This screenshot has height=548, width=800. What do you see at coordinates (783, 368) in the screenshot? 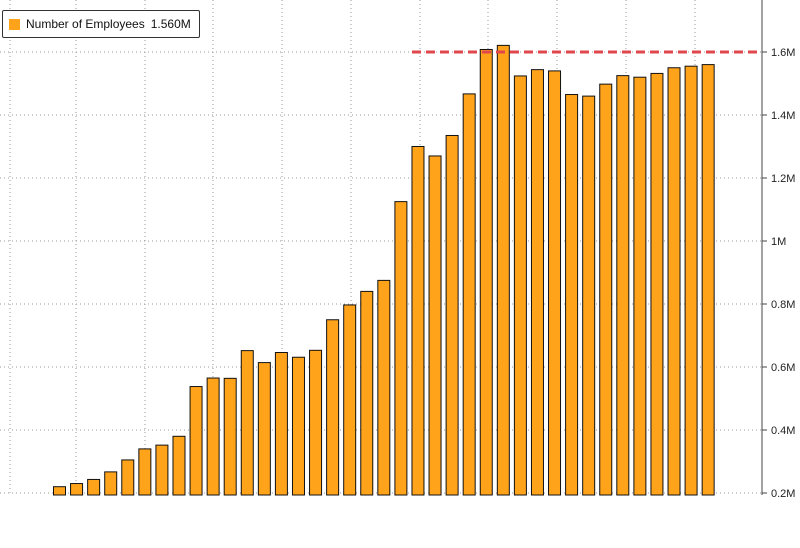
I see `y-tick-label: 0.6M` at bounding box center [783, 368].